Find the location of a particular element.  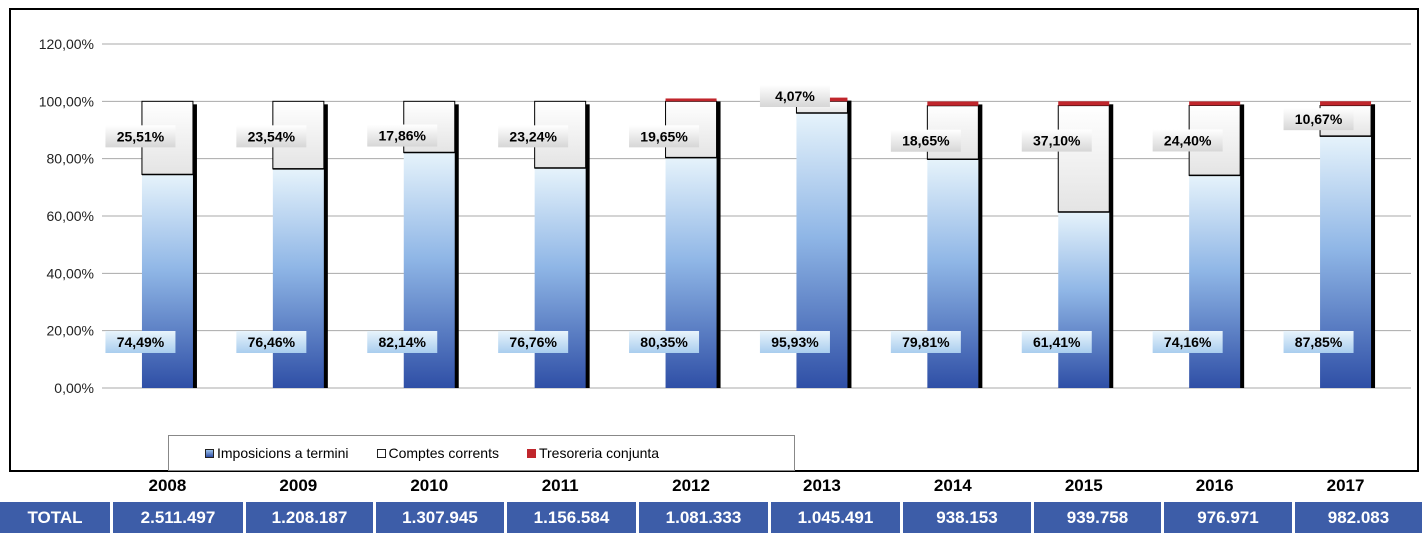

data-label-comptes: 25,51% is located at coordinates (141, 136).